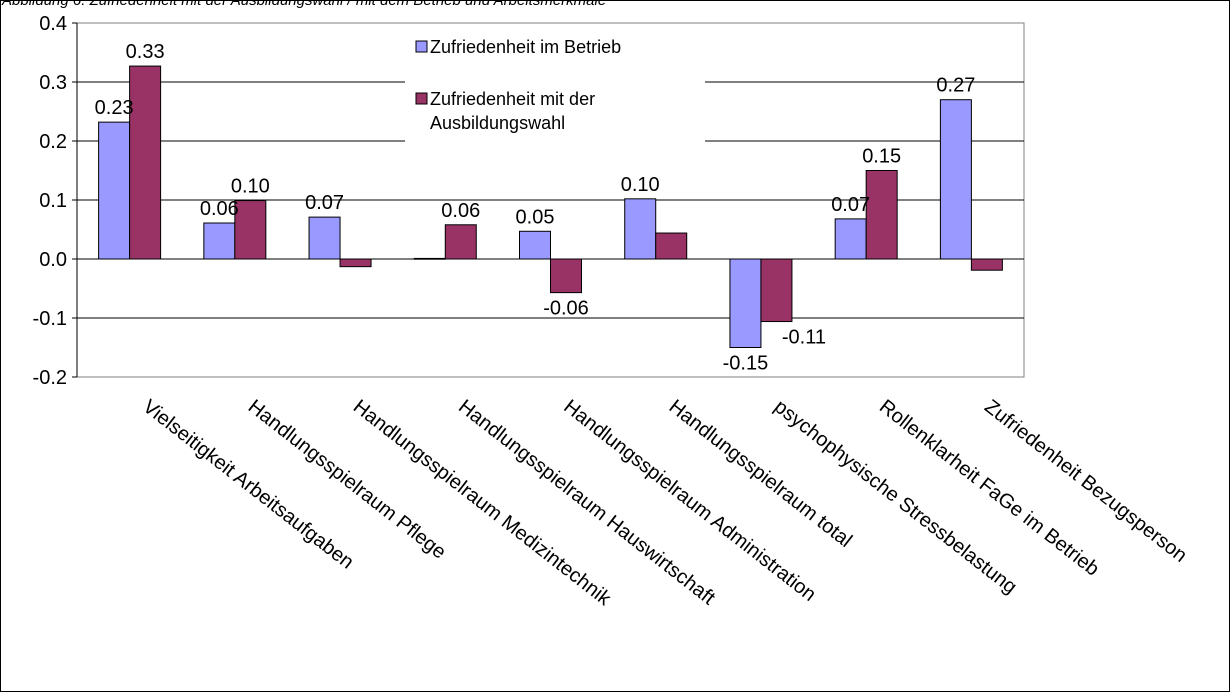  I want to click on y-axis: 0.4 0.3 0.2 0.1 0.0 -0.1 -0.2, so click(55, 201).